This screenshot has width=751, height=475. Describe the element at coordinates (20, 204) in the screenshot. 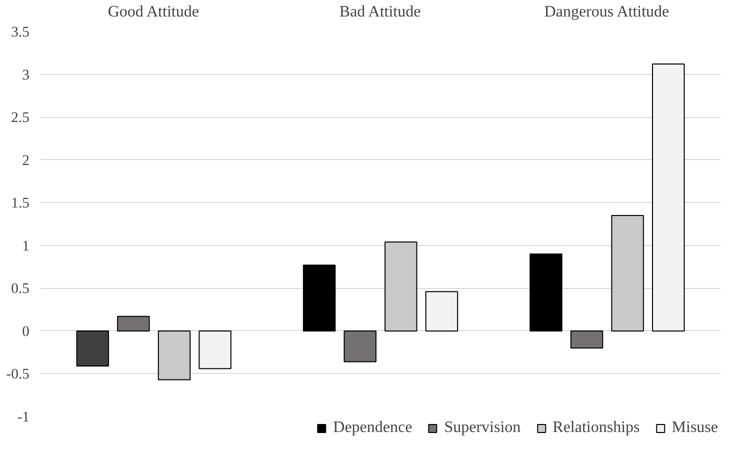

I see `y-tick-label: 1.5` at that location.